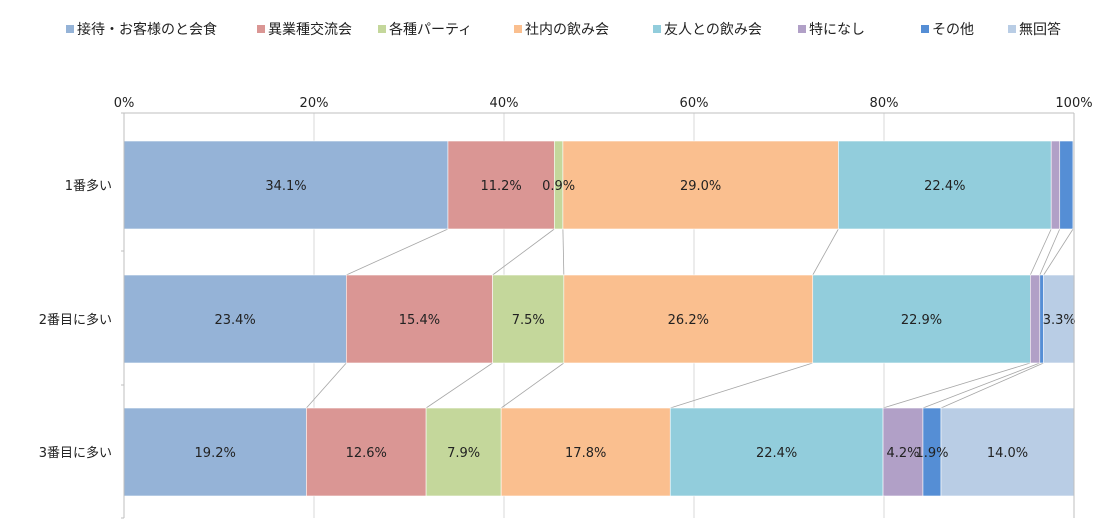 The height and width of the screenshot is (531, 1106). I want to click on legend-label: 接待・お客様のと会食, so click(147, 29).